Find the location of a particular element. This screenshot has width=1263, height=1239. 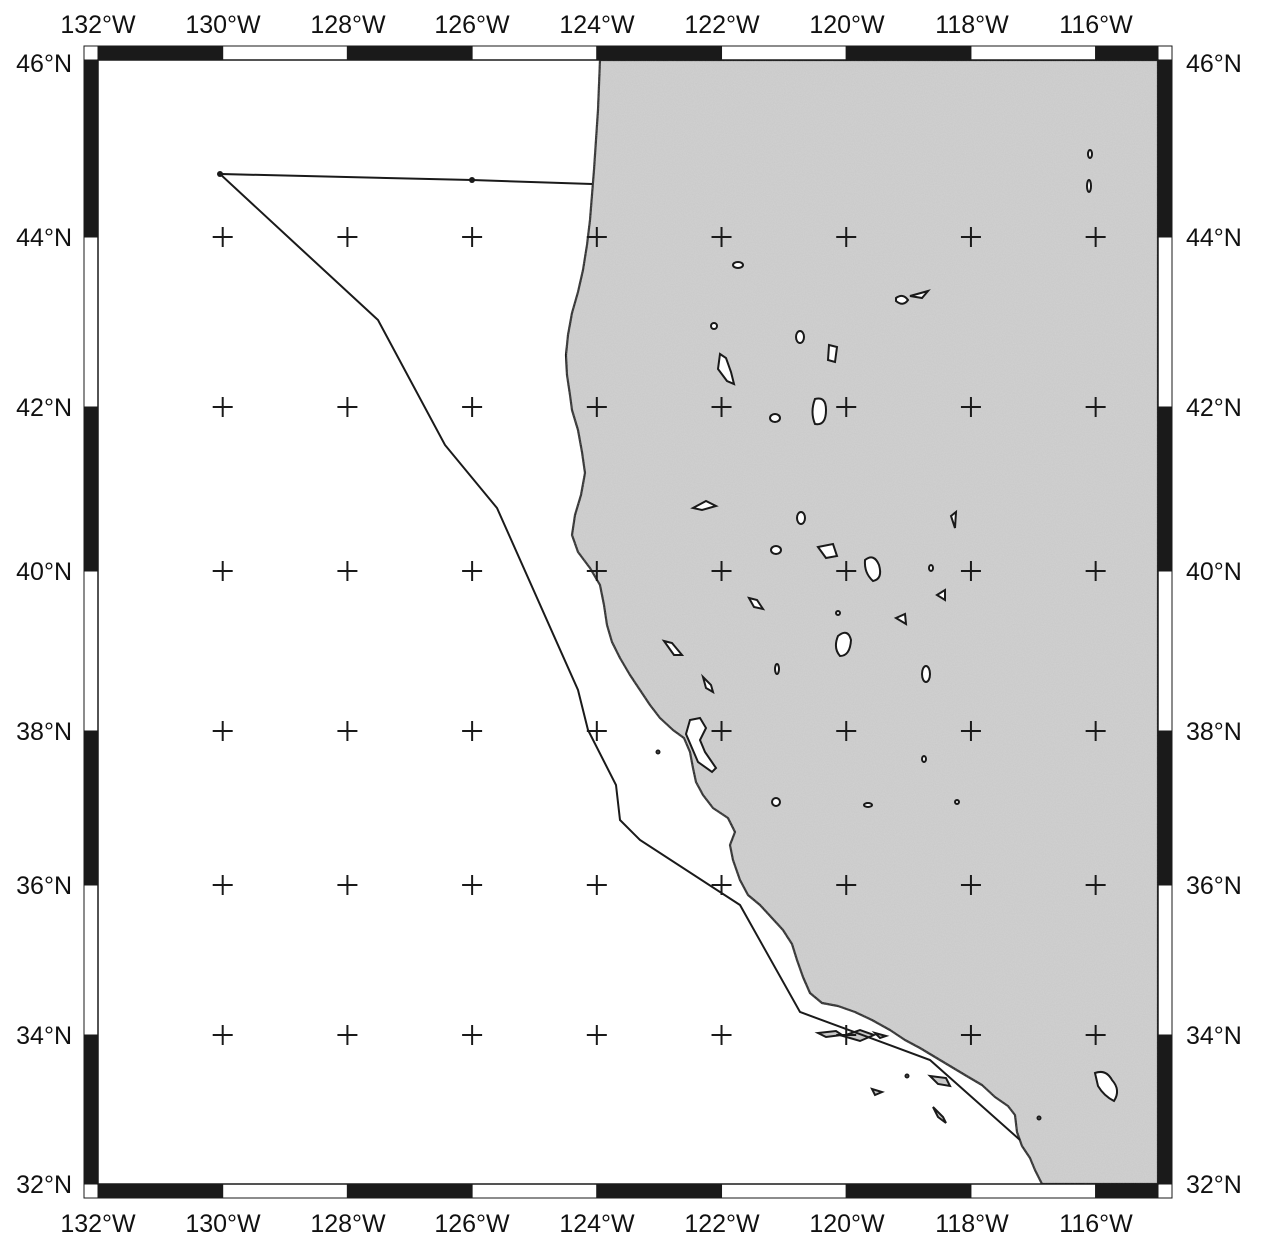

san-francisco-bay is located at coordinates (701, 745).